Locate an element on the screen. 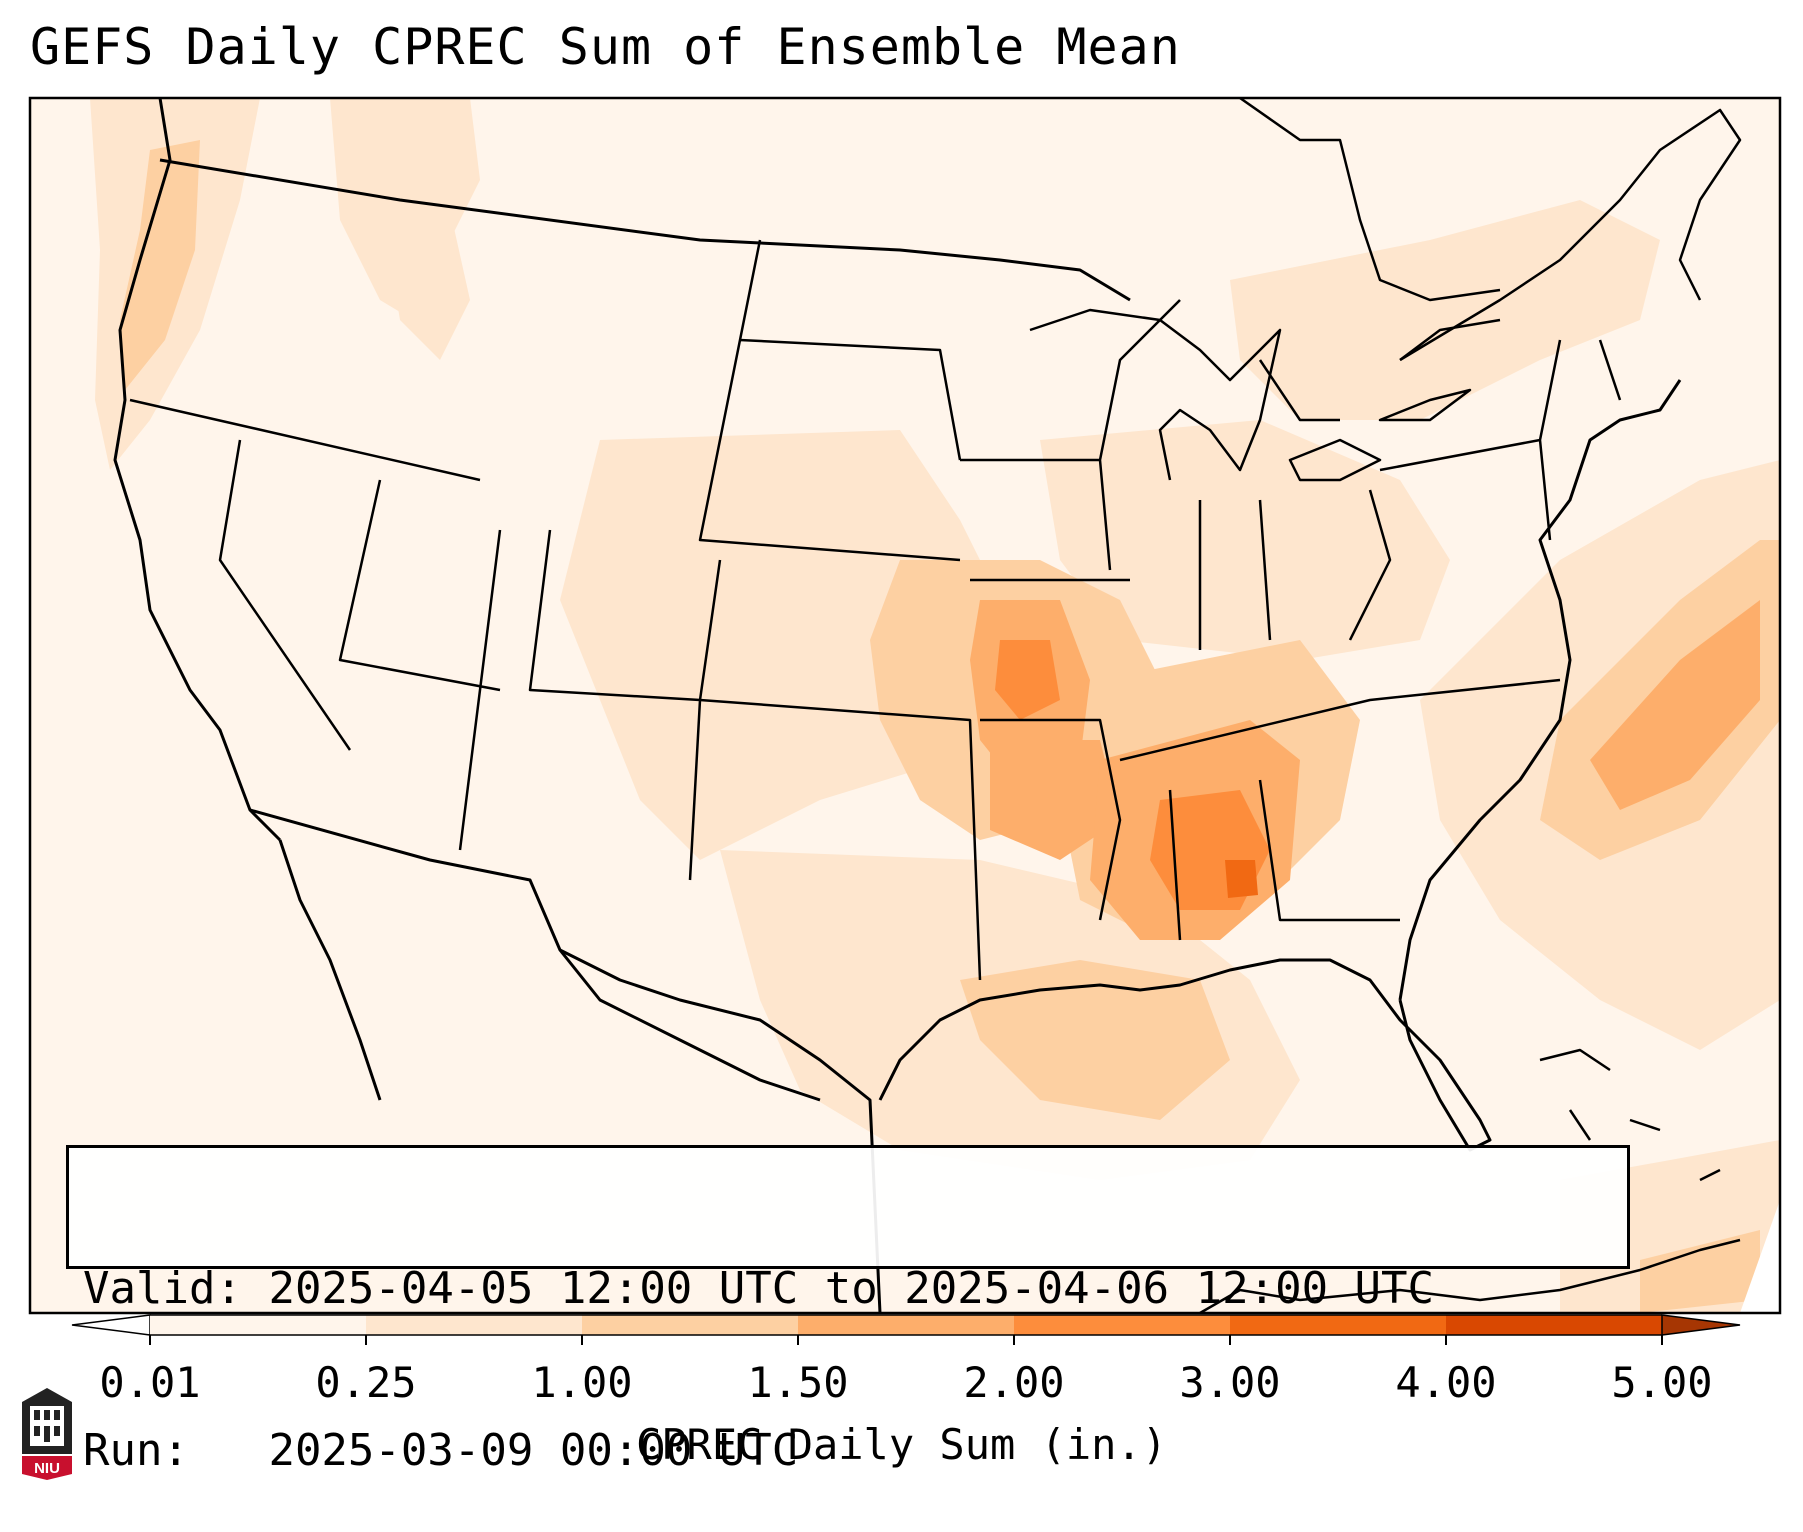  run-line: Run: 2025-03-09 00:00 UTC is located at coordinates (848, 1451).